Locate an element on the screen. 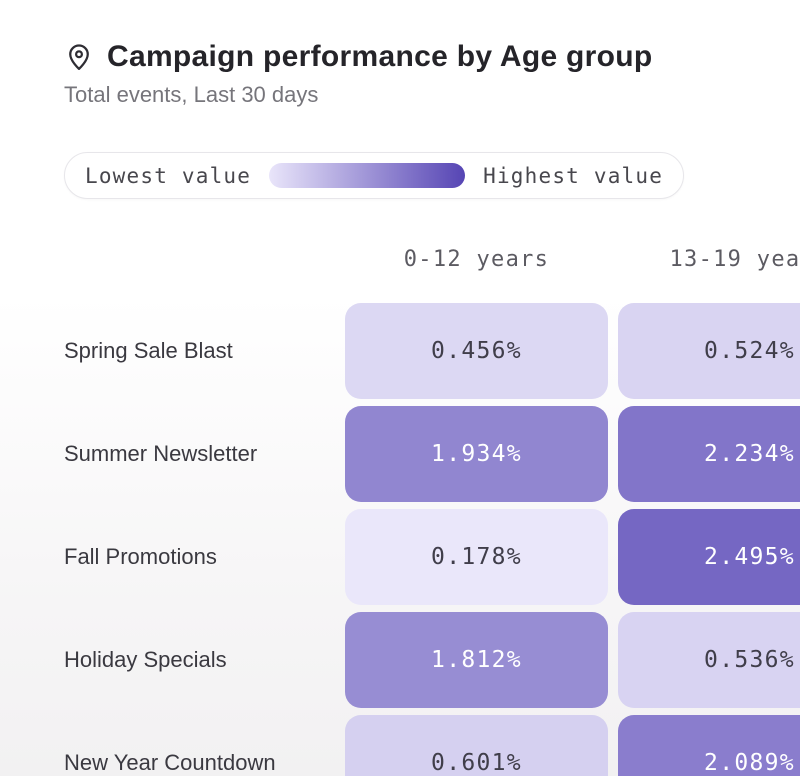 The height and width of the screenshot is (776, 800). row-label: Holiday Specials is located at coordinates (145, 659).